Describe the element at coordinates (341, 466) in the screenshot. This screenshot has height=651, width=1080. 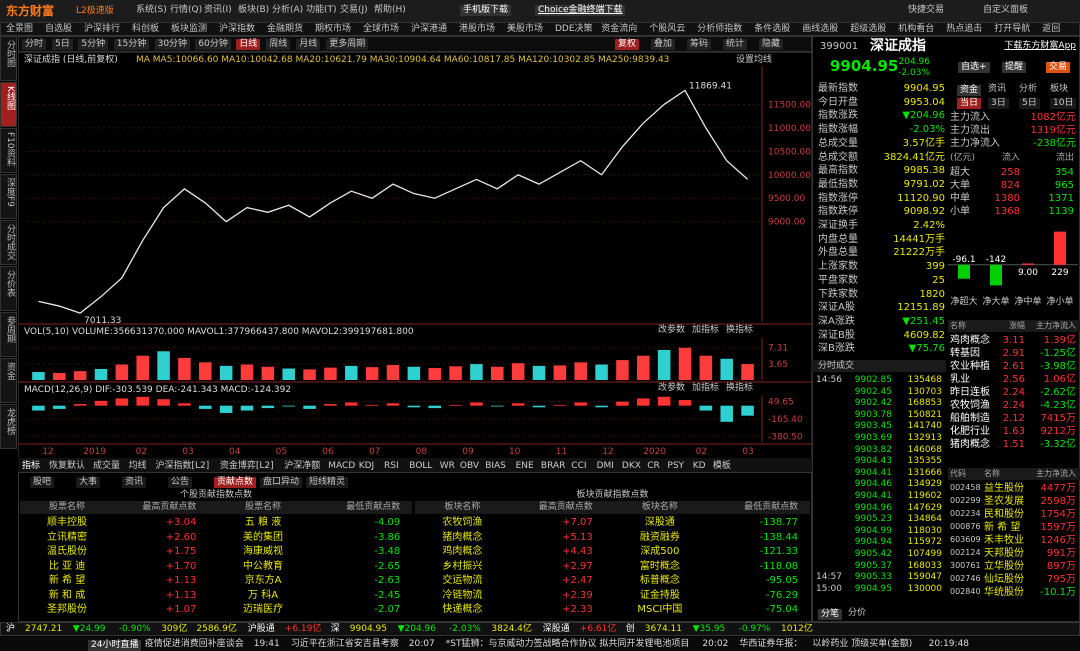
I see `indicator-tab: MACD` at that location.